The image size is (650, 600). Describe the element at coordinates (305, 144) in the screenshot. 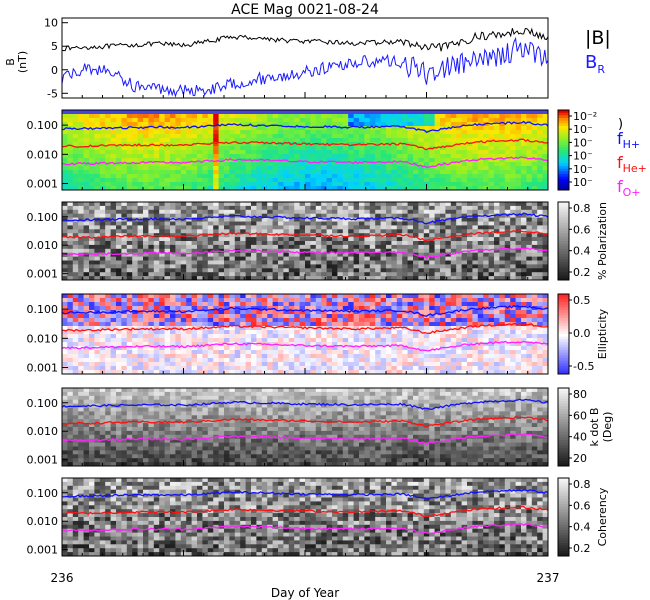

I see `power-gyro-He+` at that location.